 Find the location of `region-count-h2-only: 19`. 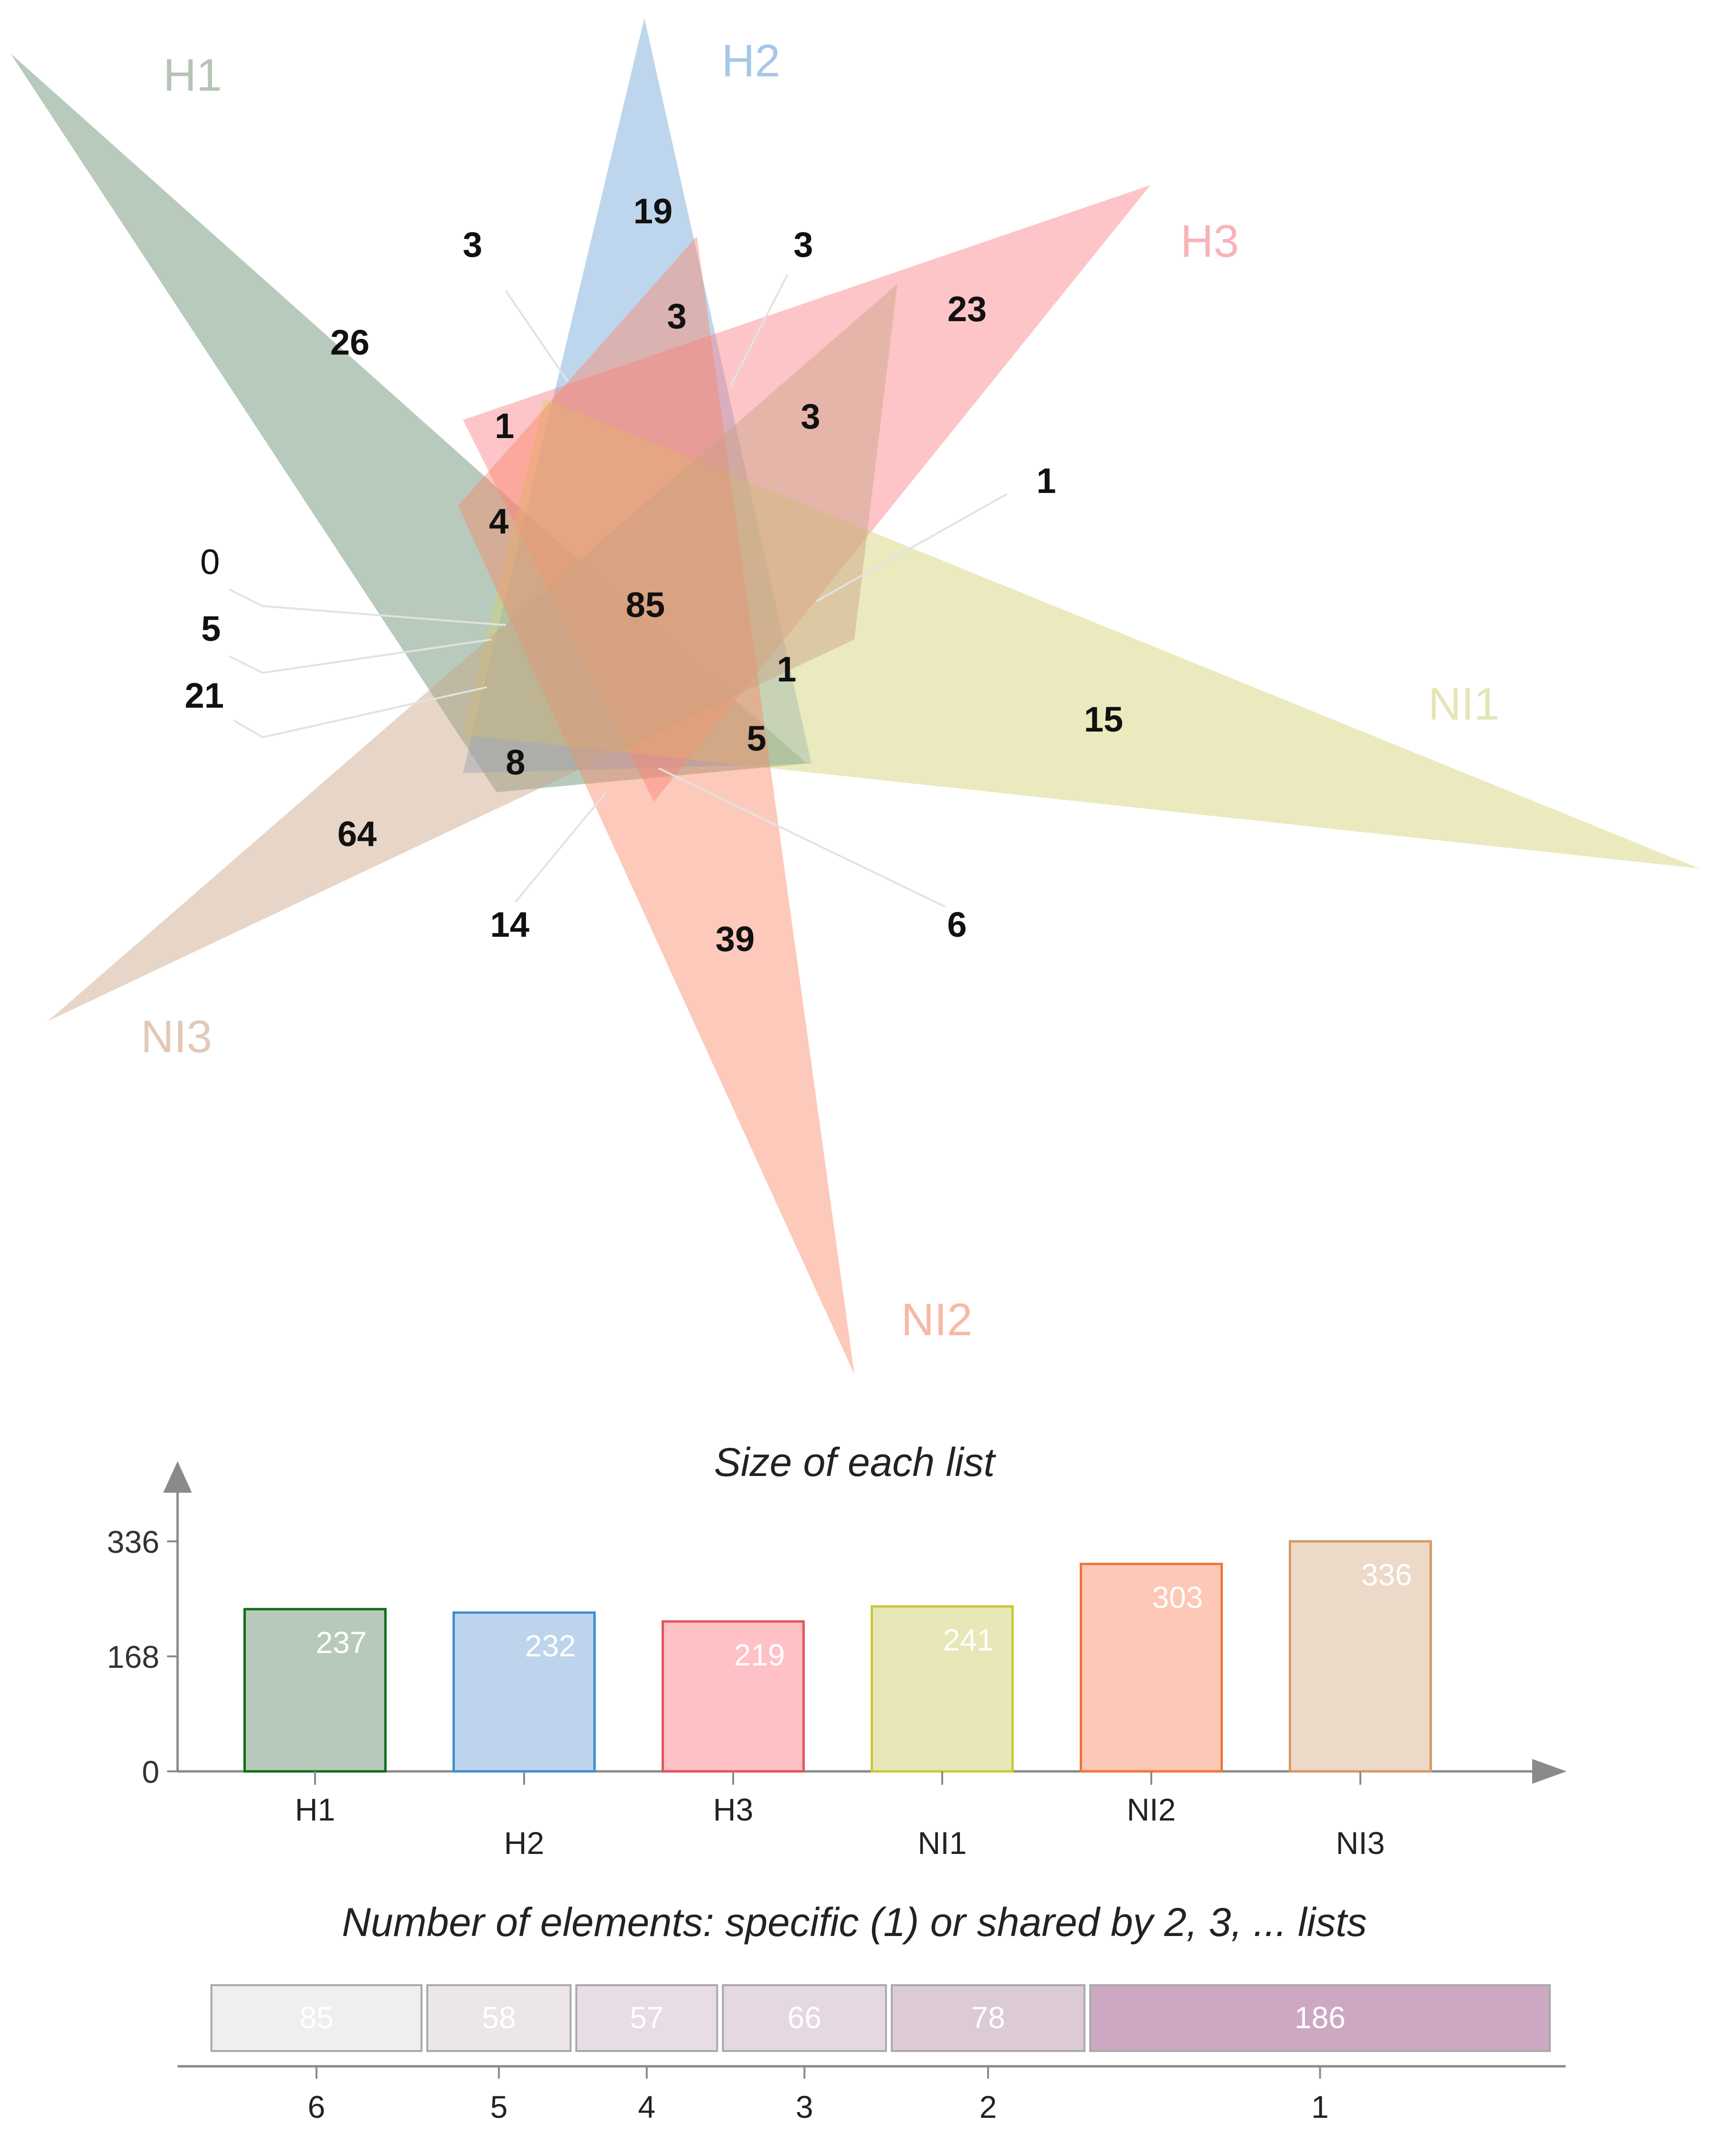

region-count-h2-only: 19 is located at coordinates (653, 211).